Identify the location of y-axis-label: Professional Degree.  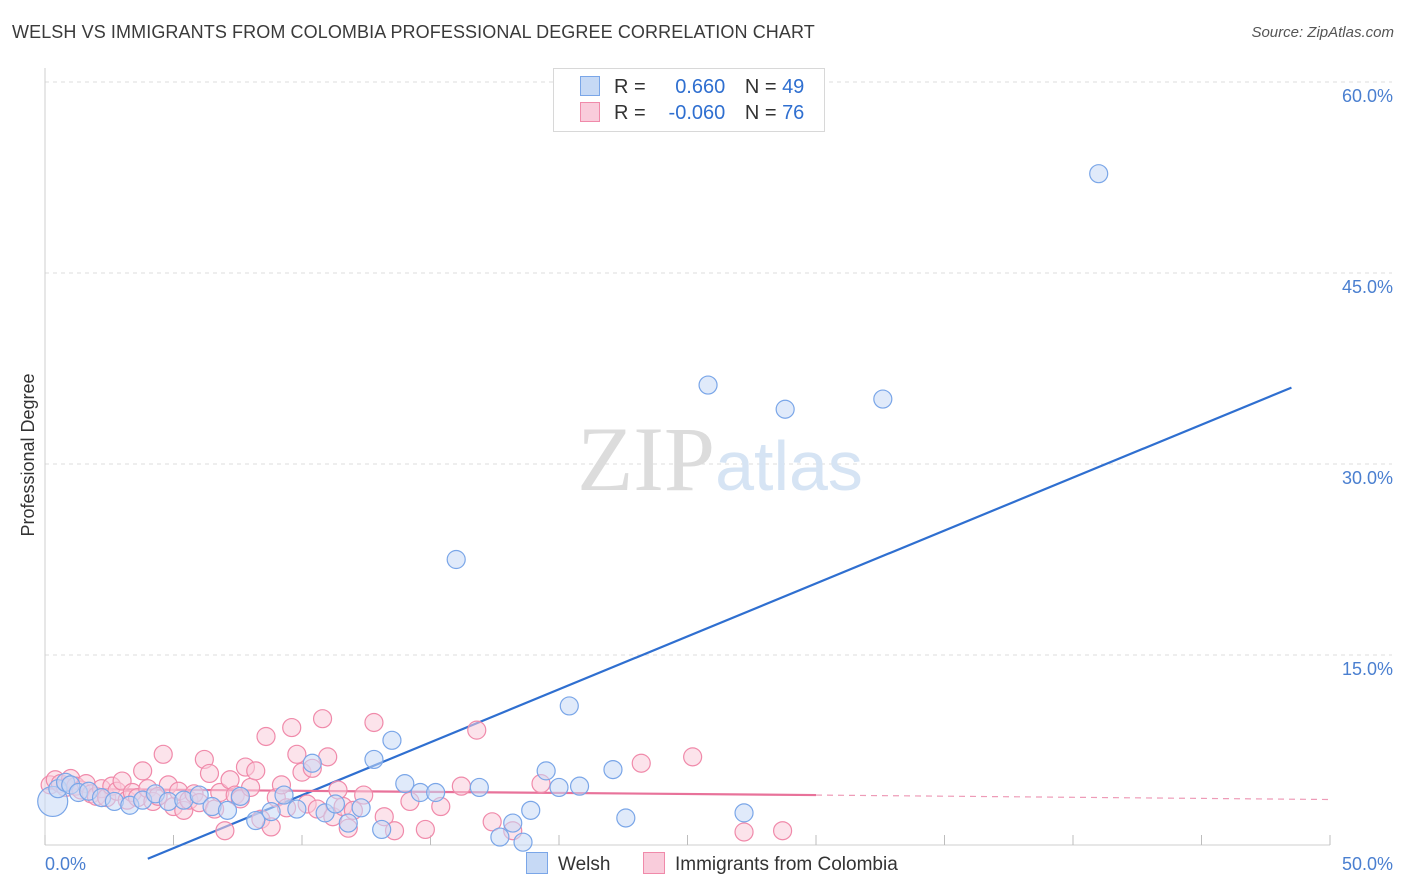
(28, 454).